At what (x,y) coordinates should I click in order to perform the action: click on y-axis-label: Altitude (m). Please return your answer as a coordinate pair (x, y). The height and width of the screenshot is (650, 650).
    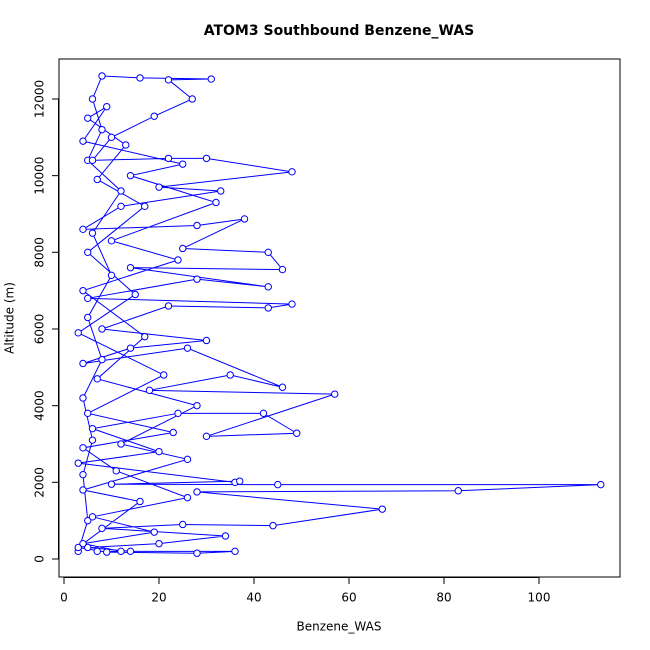
    Looking at the image, I should click on (10, 318).